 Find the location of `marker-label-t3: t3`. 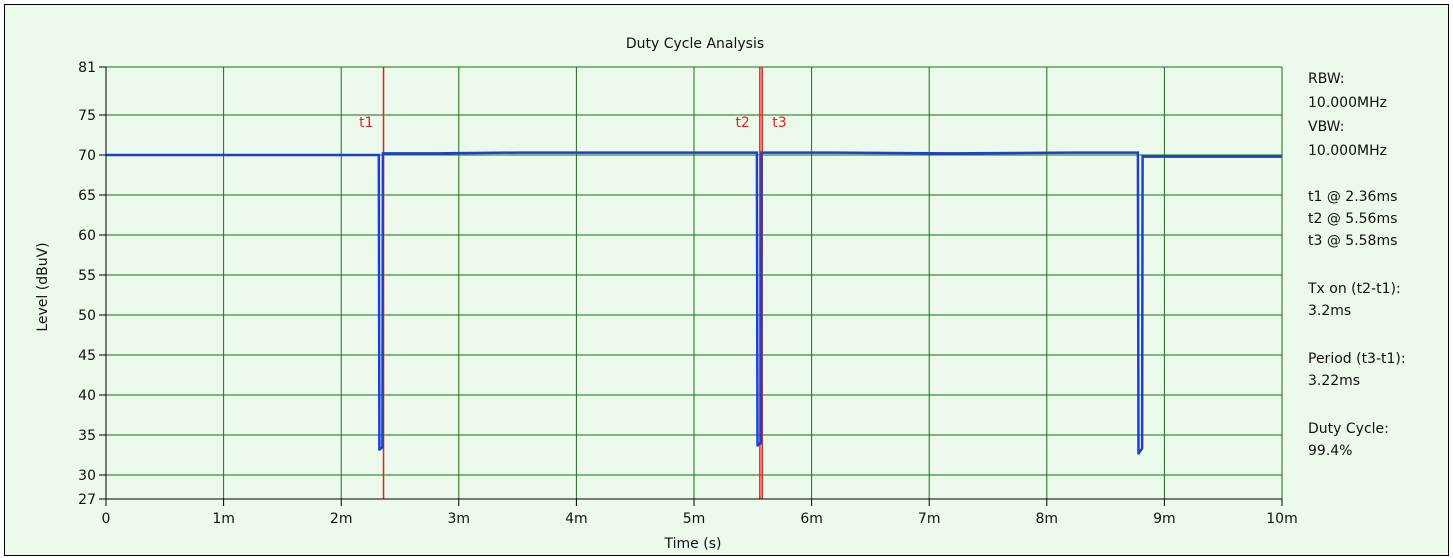

marker-label-t3: t3 is located at coordinates (779, 123).